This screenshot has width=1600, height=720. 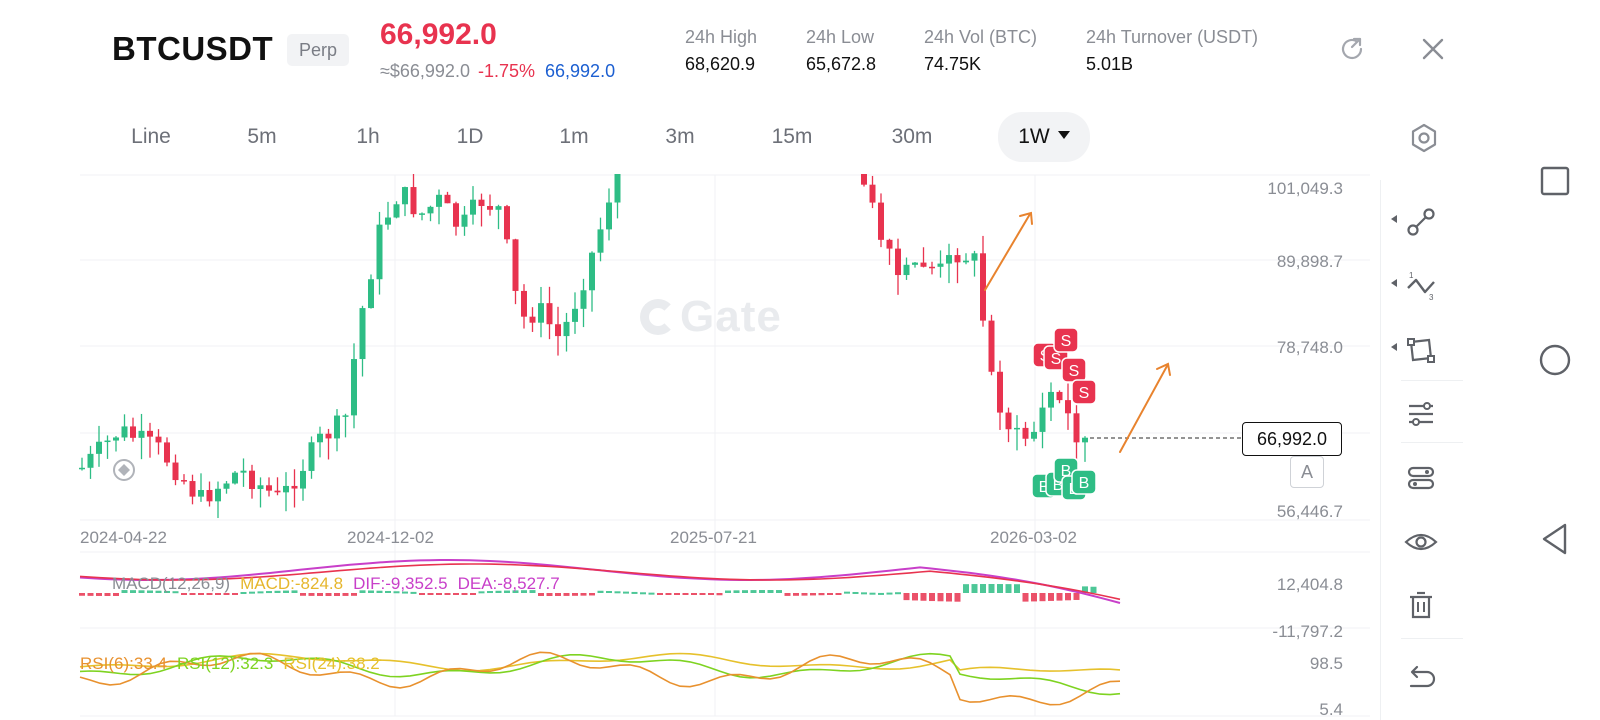 I want to click on price-axis-label: 56,446.7, so click(x=1309, y=511).